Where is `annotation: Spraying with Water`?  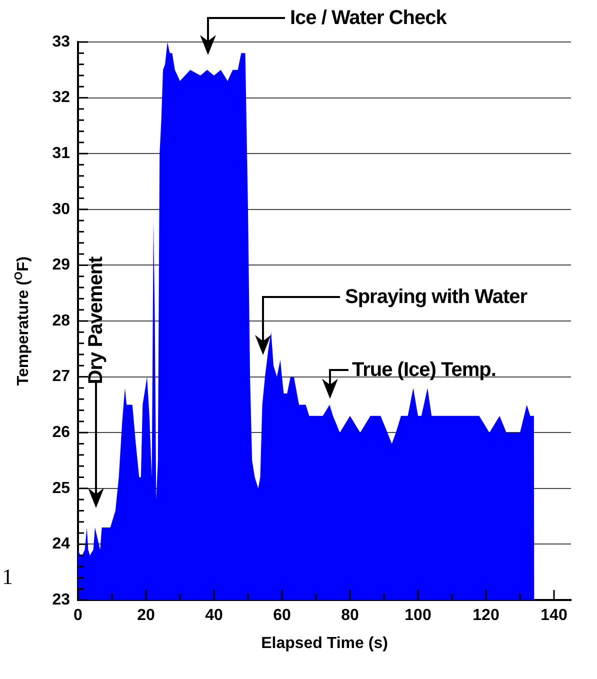
annotation: Spraying with Water is located at coordinates (436, 297).